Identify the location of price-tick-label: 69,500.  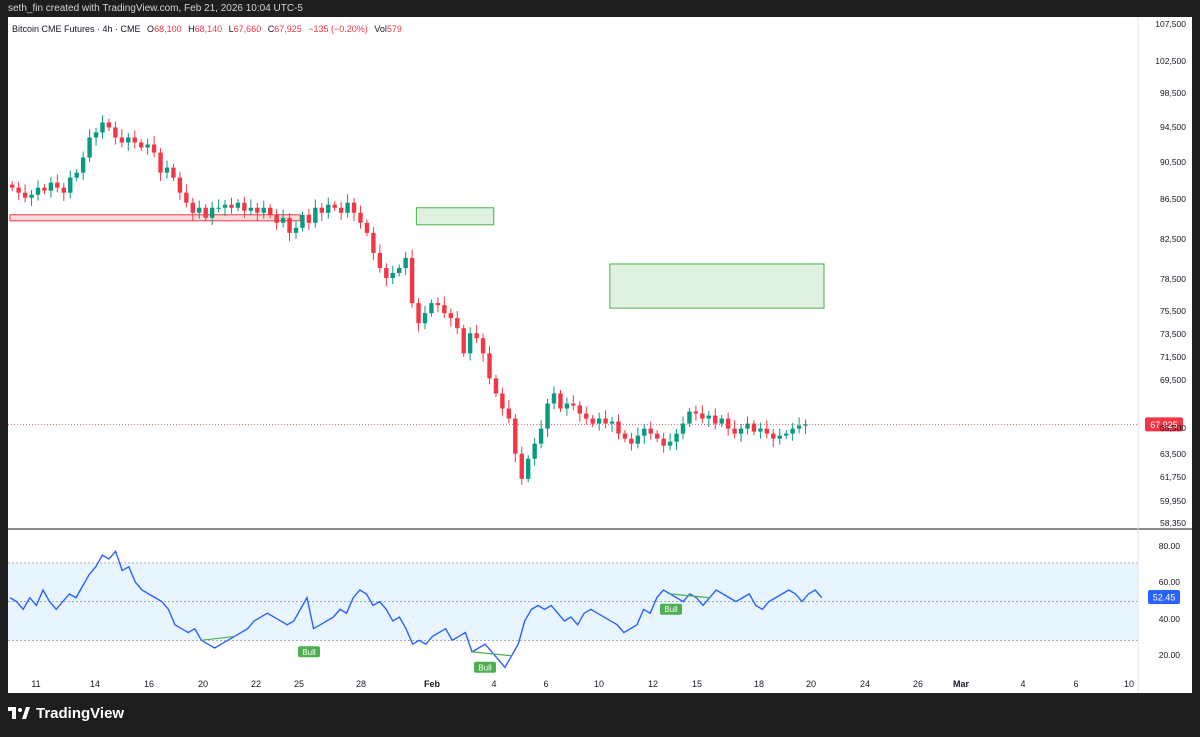
(1173, 380).